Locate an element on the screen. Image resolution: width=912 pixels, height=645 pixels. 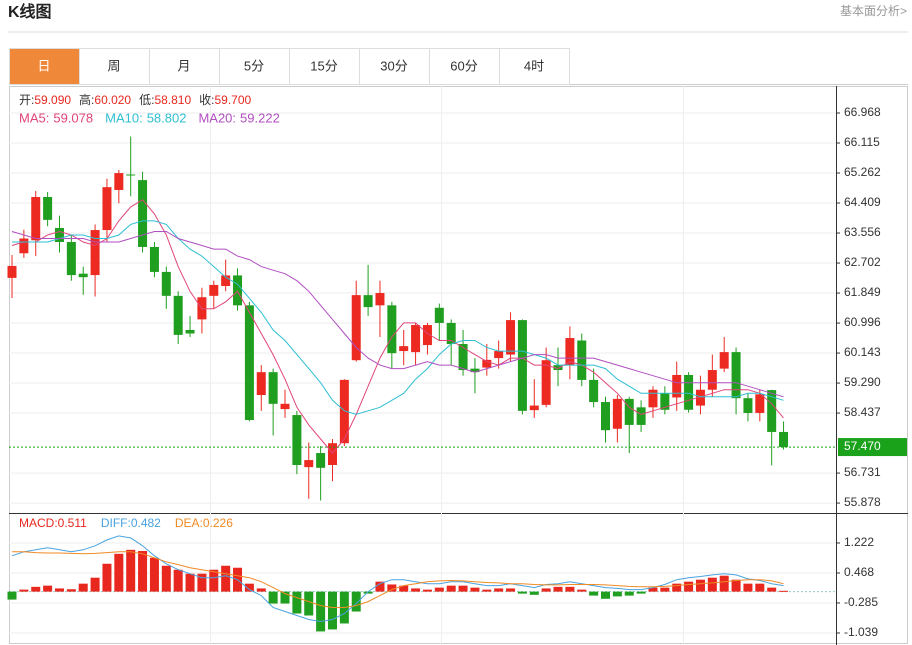
ohlc-label: 低: is located at coordinates (146, 100).